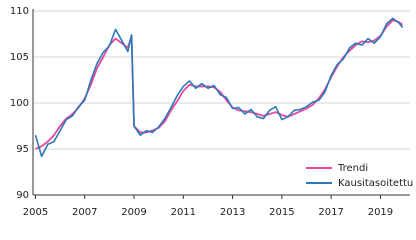  I want to click on legend: Trendi Kausitasoitettu, so click(356, 175).